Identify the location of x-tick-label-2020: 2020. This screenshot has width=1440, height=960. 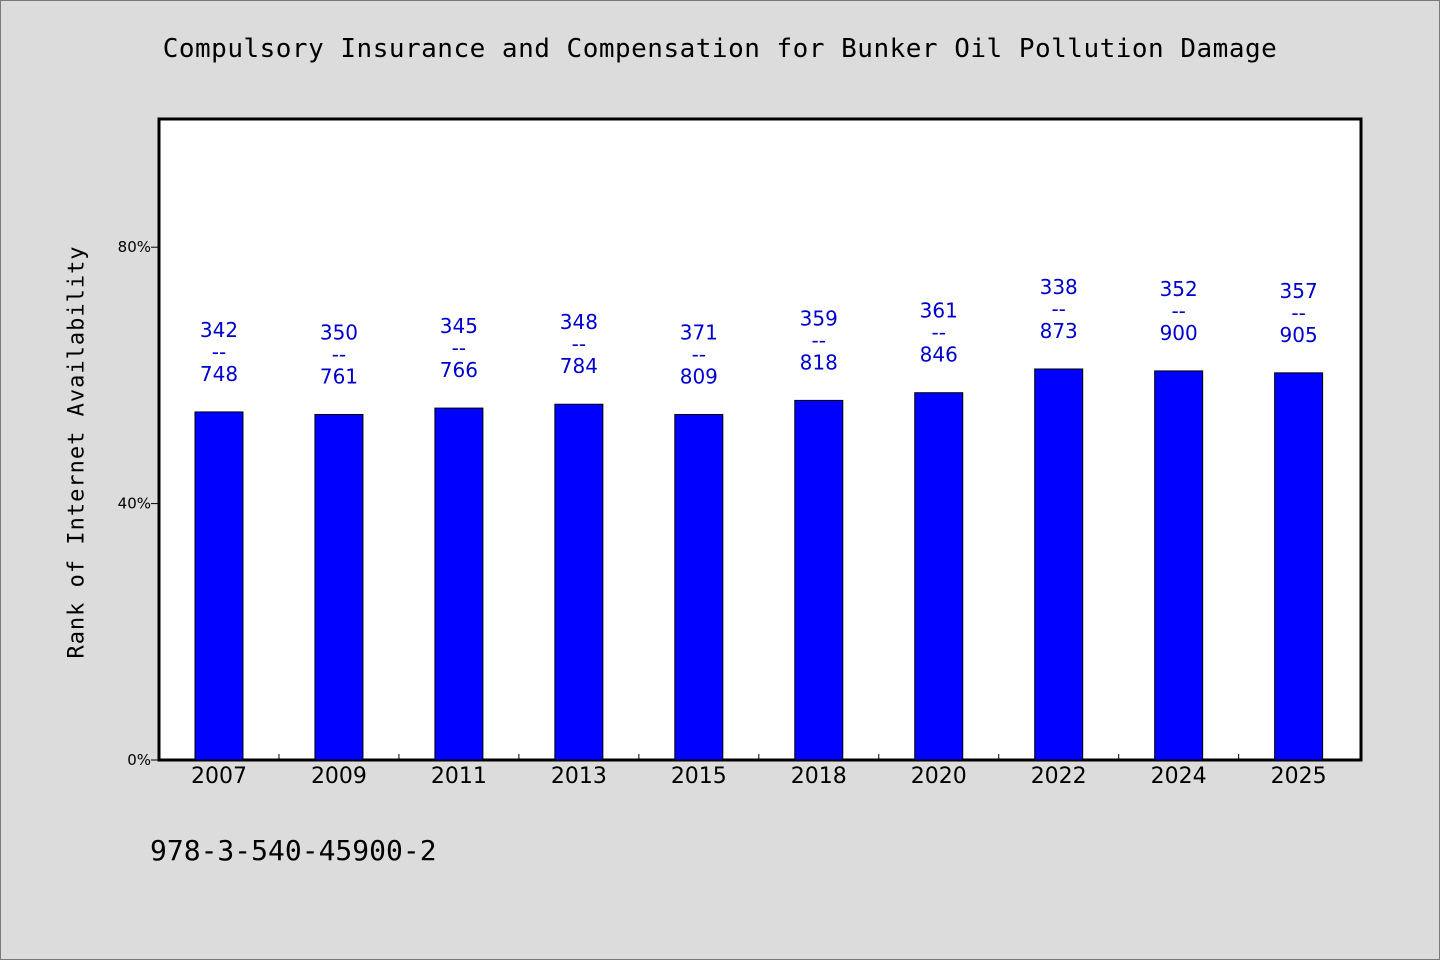
(939, 776).